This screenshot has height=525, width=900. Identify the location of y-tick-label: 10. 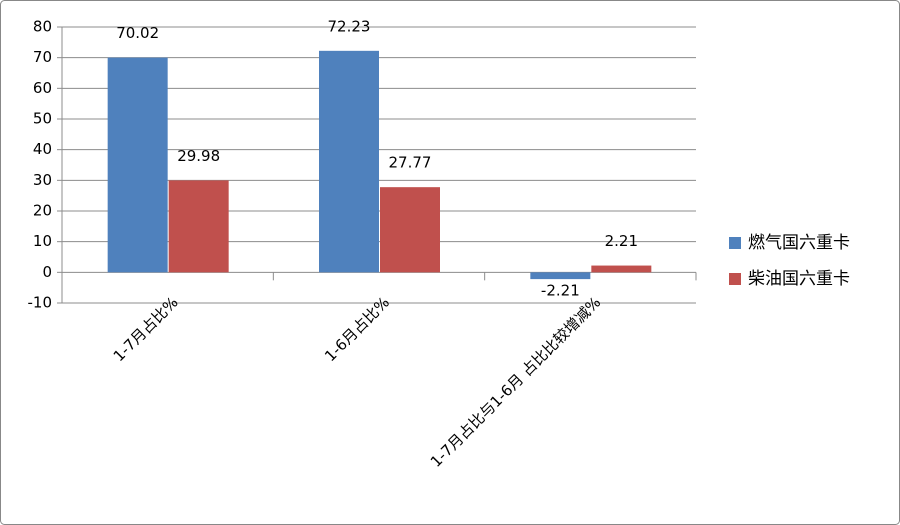
(42, 241).